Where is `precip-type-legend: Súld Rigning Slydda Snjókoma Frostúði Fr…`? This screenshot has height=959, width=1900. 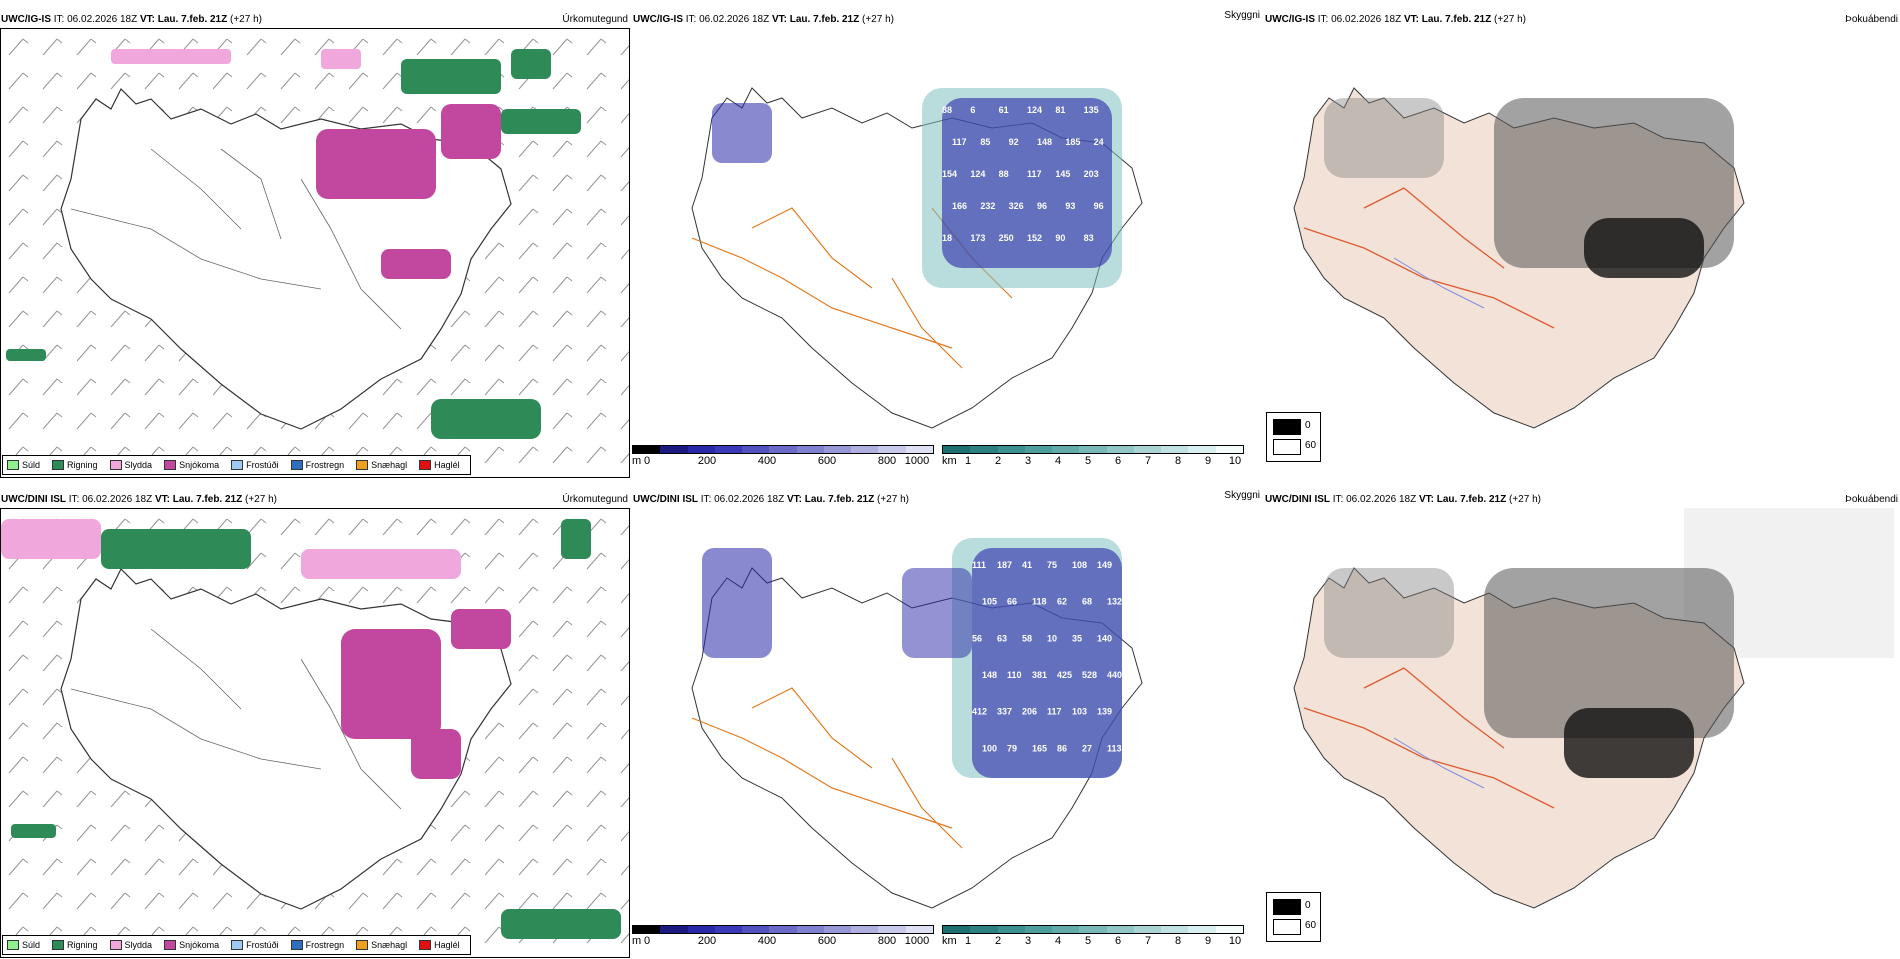
precip-type-legend: Súld Rigning Slydda Snjókoma Frostúði Fr… is located at coordinates (236, 945).